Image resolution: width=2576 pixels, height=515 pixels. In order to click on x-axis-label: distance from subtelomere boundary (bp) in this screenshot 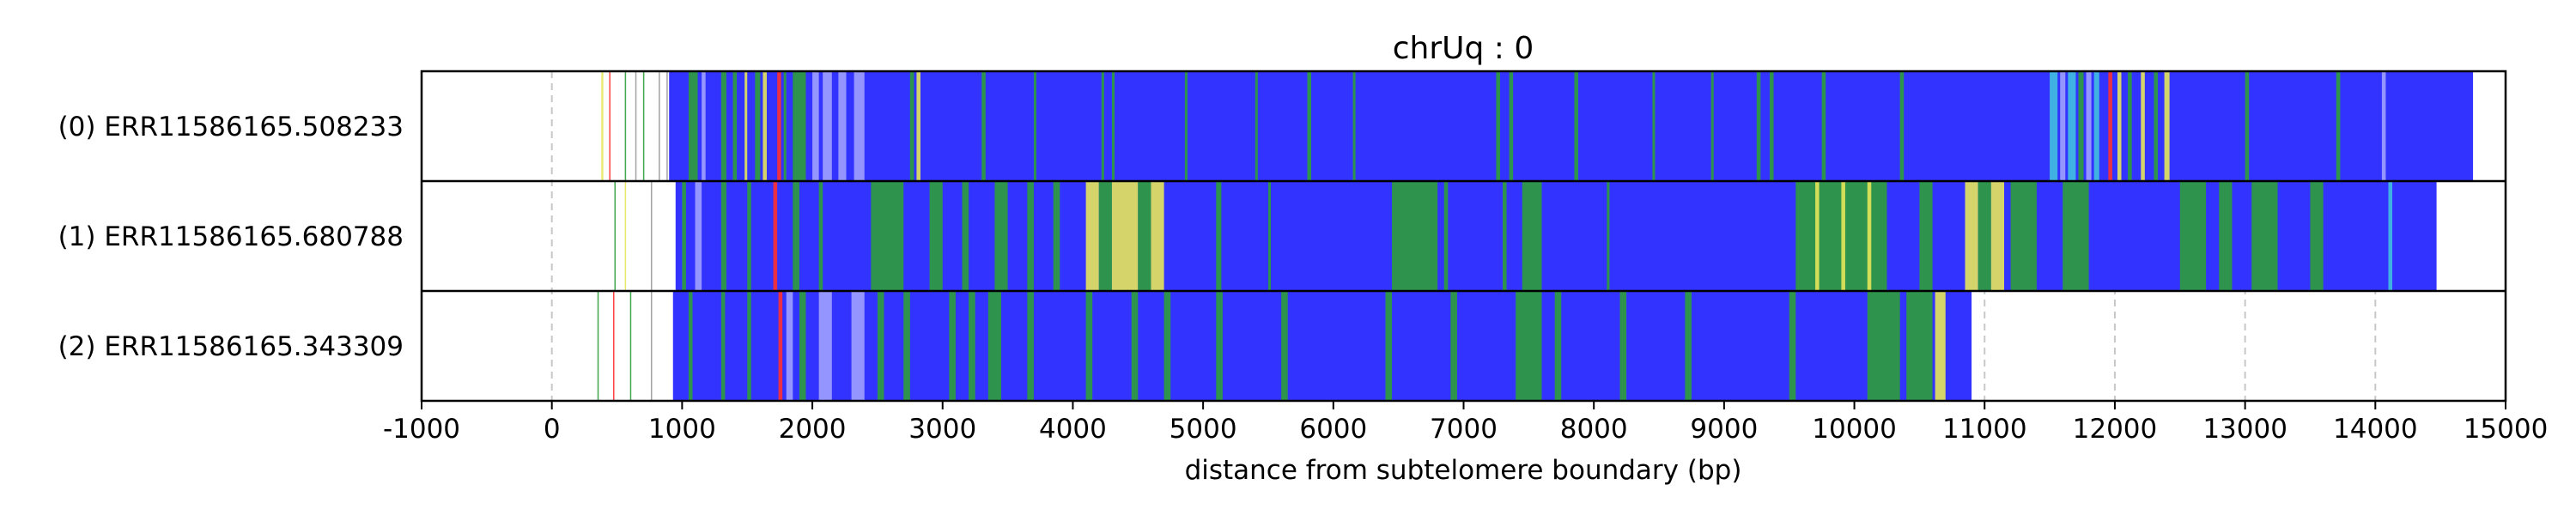, I will do `click(1463, 470)`.